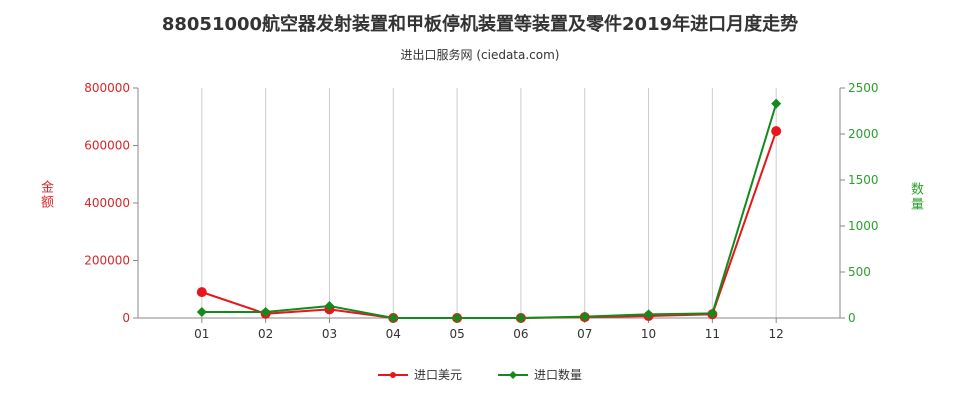 This screenshot has height=400, width=960. What do you see at coordinates (863, 88) in the screenshot?
I see `y-tick-label-right: 2500` at bounding box center [863, 88].